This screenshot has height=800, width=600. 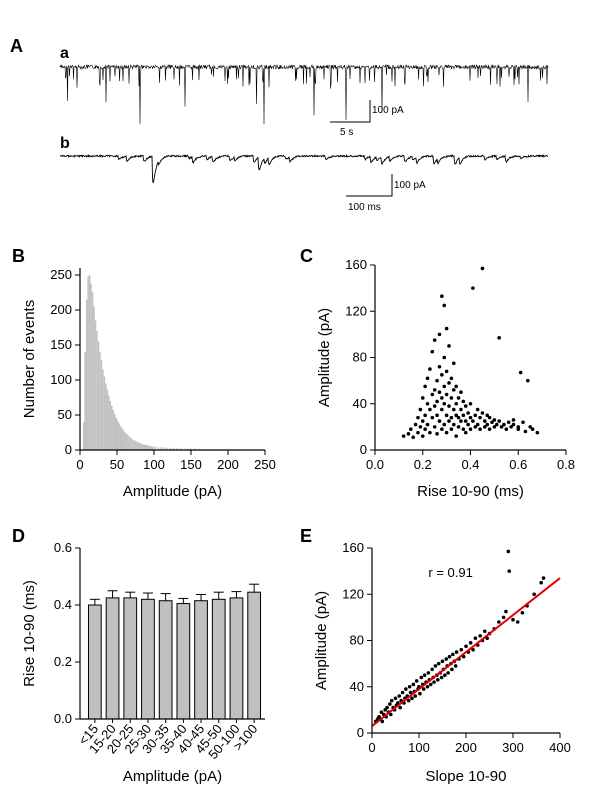 What do you see at coordinates (154, 464) in the screenshot?
I see `histogram-x-tick-label: 100` at bounding box center [154, 464].